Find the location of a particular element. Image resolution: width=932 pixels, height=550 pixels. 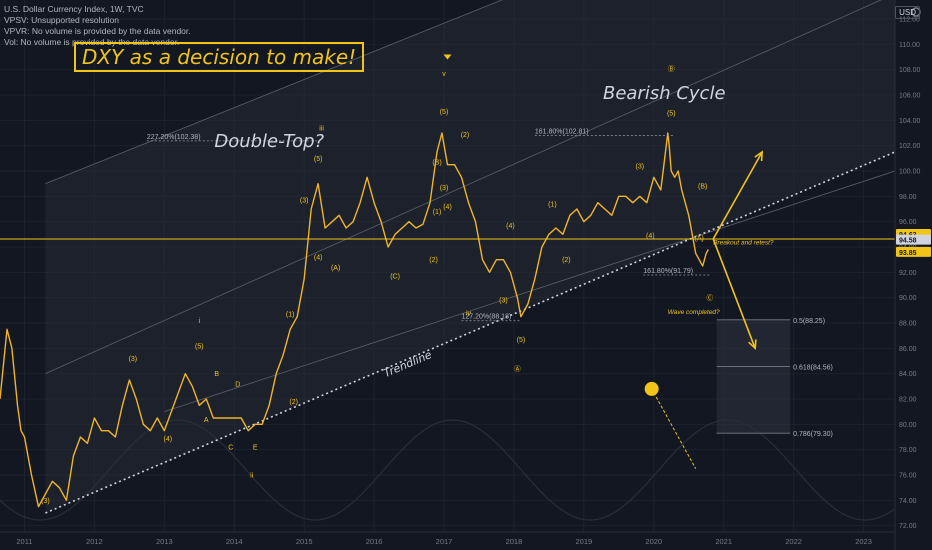

wave-label: B is located at coordinates (216, 374).